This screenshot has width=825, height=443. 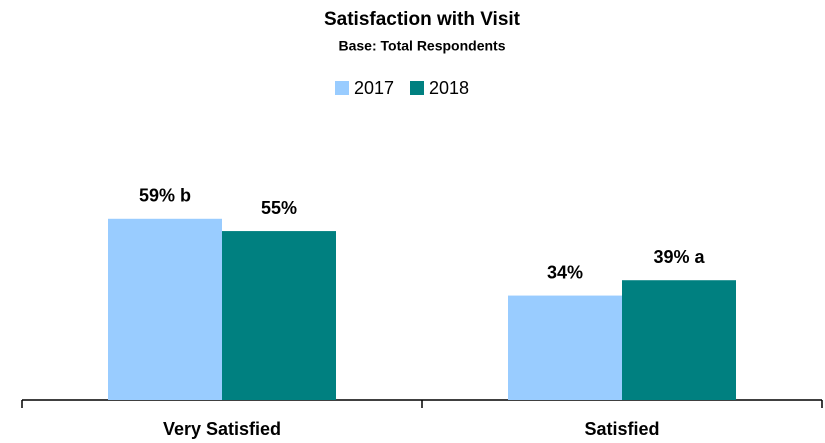 I want to click on data-label: 59% b, so click(x=165, y=196).